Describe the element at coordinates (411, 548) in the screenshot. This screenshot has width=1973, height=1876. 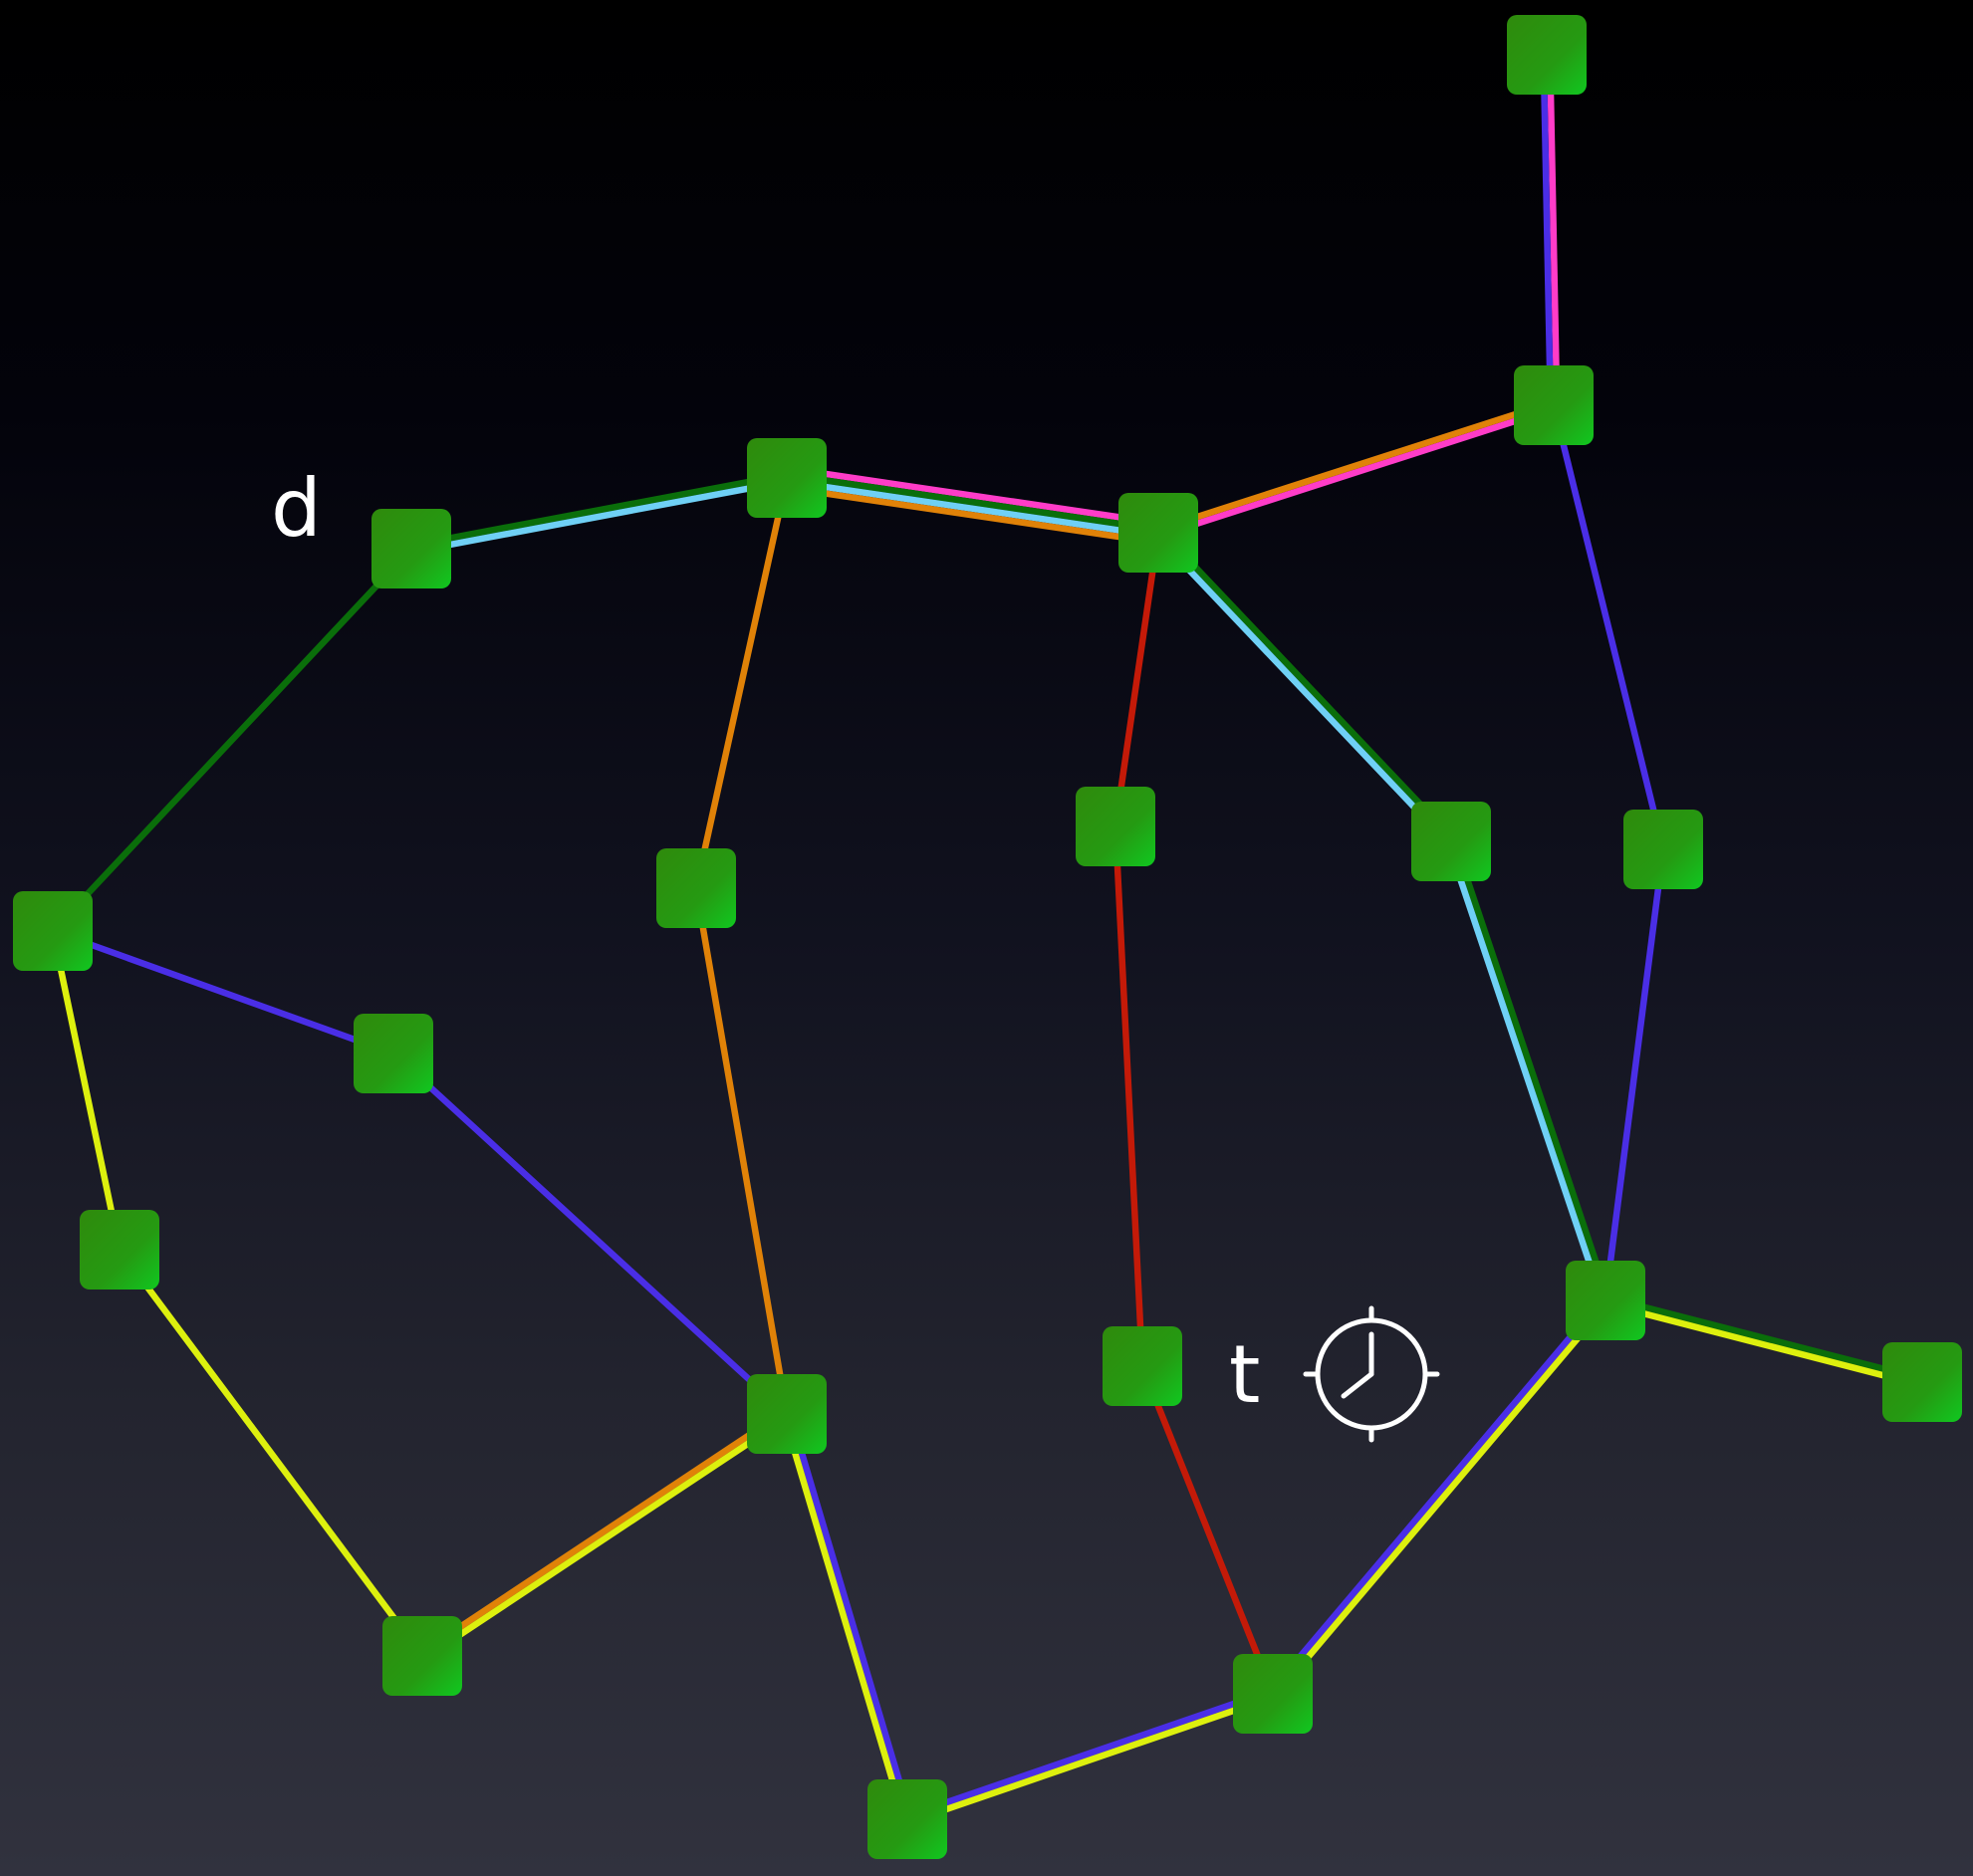
I see `station-node-e` at that location.